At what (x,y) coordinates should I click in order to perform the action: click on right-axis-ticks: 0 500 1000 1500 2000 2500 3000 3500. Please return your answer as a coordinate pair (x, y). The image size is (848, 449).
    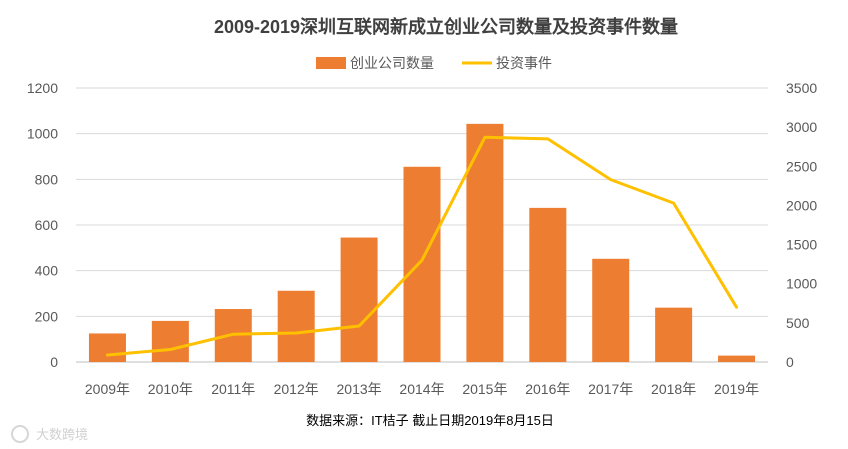
    Looking at the image, I should click on (801, 225).